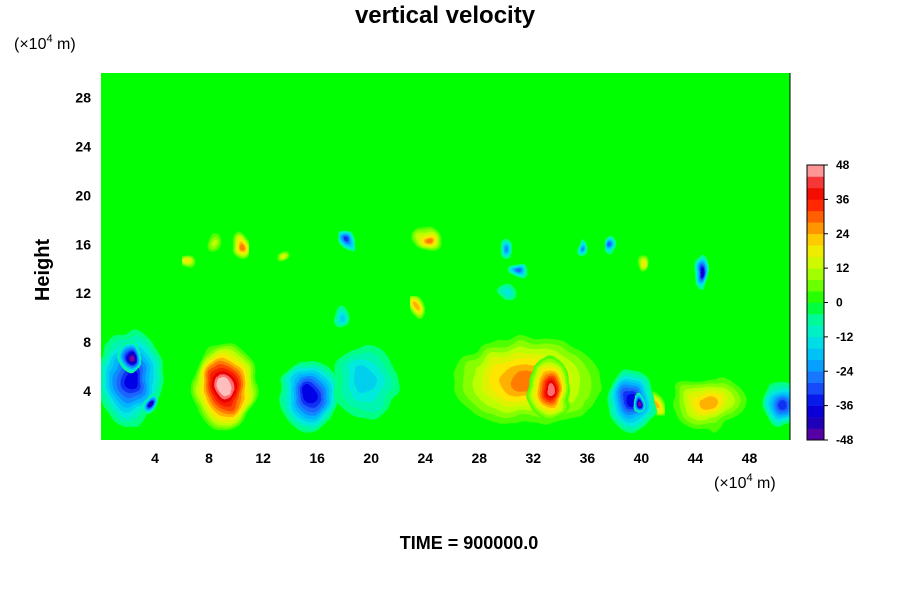 The width and height of the screenshot is (900, 600). What do you see at coordinates (845, 371) in the screenshot?
I see `colorbar-label: -24` at bounding box center [845, 371].